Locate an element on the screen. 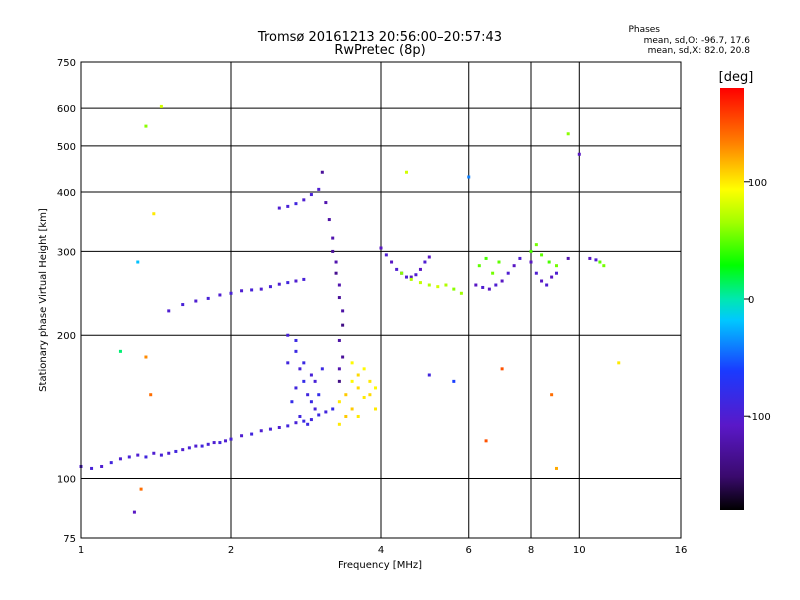  colorbar is located at coordinates (732, 299).